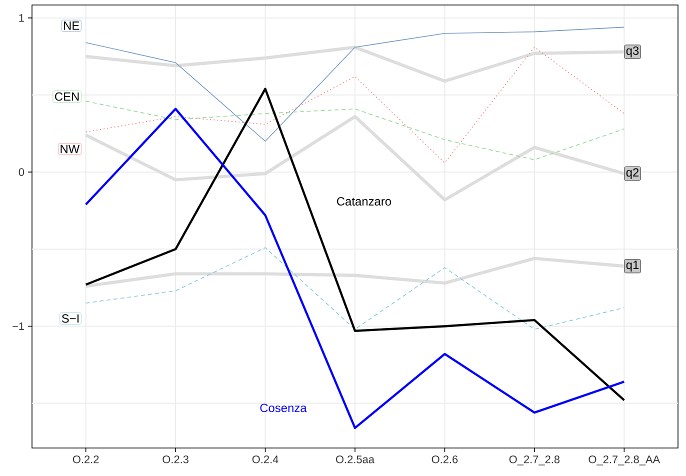  What do you see at coordinates (72, 26) in the screenshot?
I see `legend-label: NE` at bounding box center [72, 26].